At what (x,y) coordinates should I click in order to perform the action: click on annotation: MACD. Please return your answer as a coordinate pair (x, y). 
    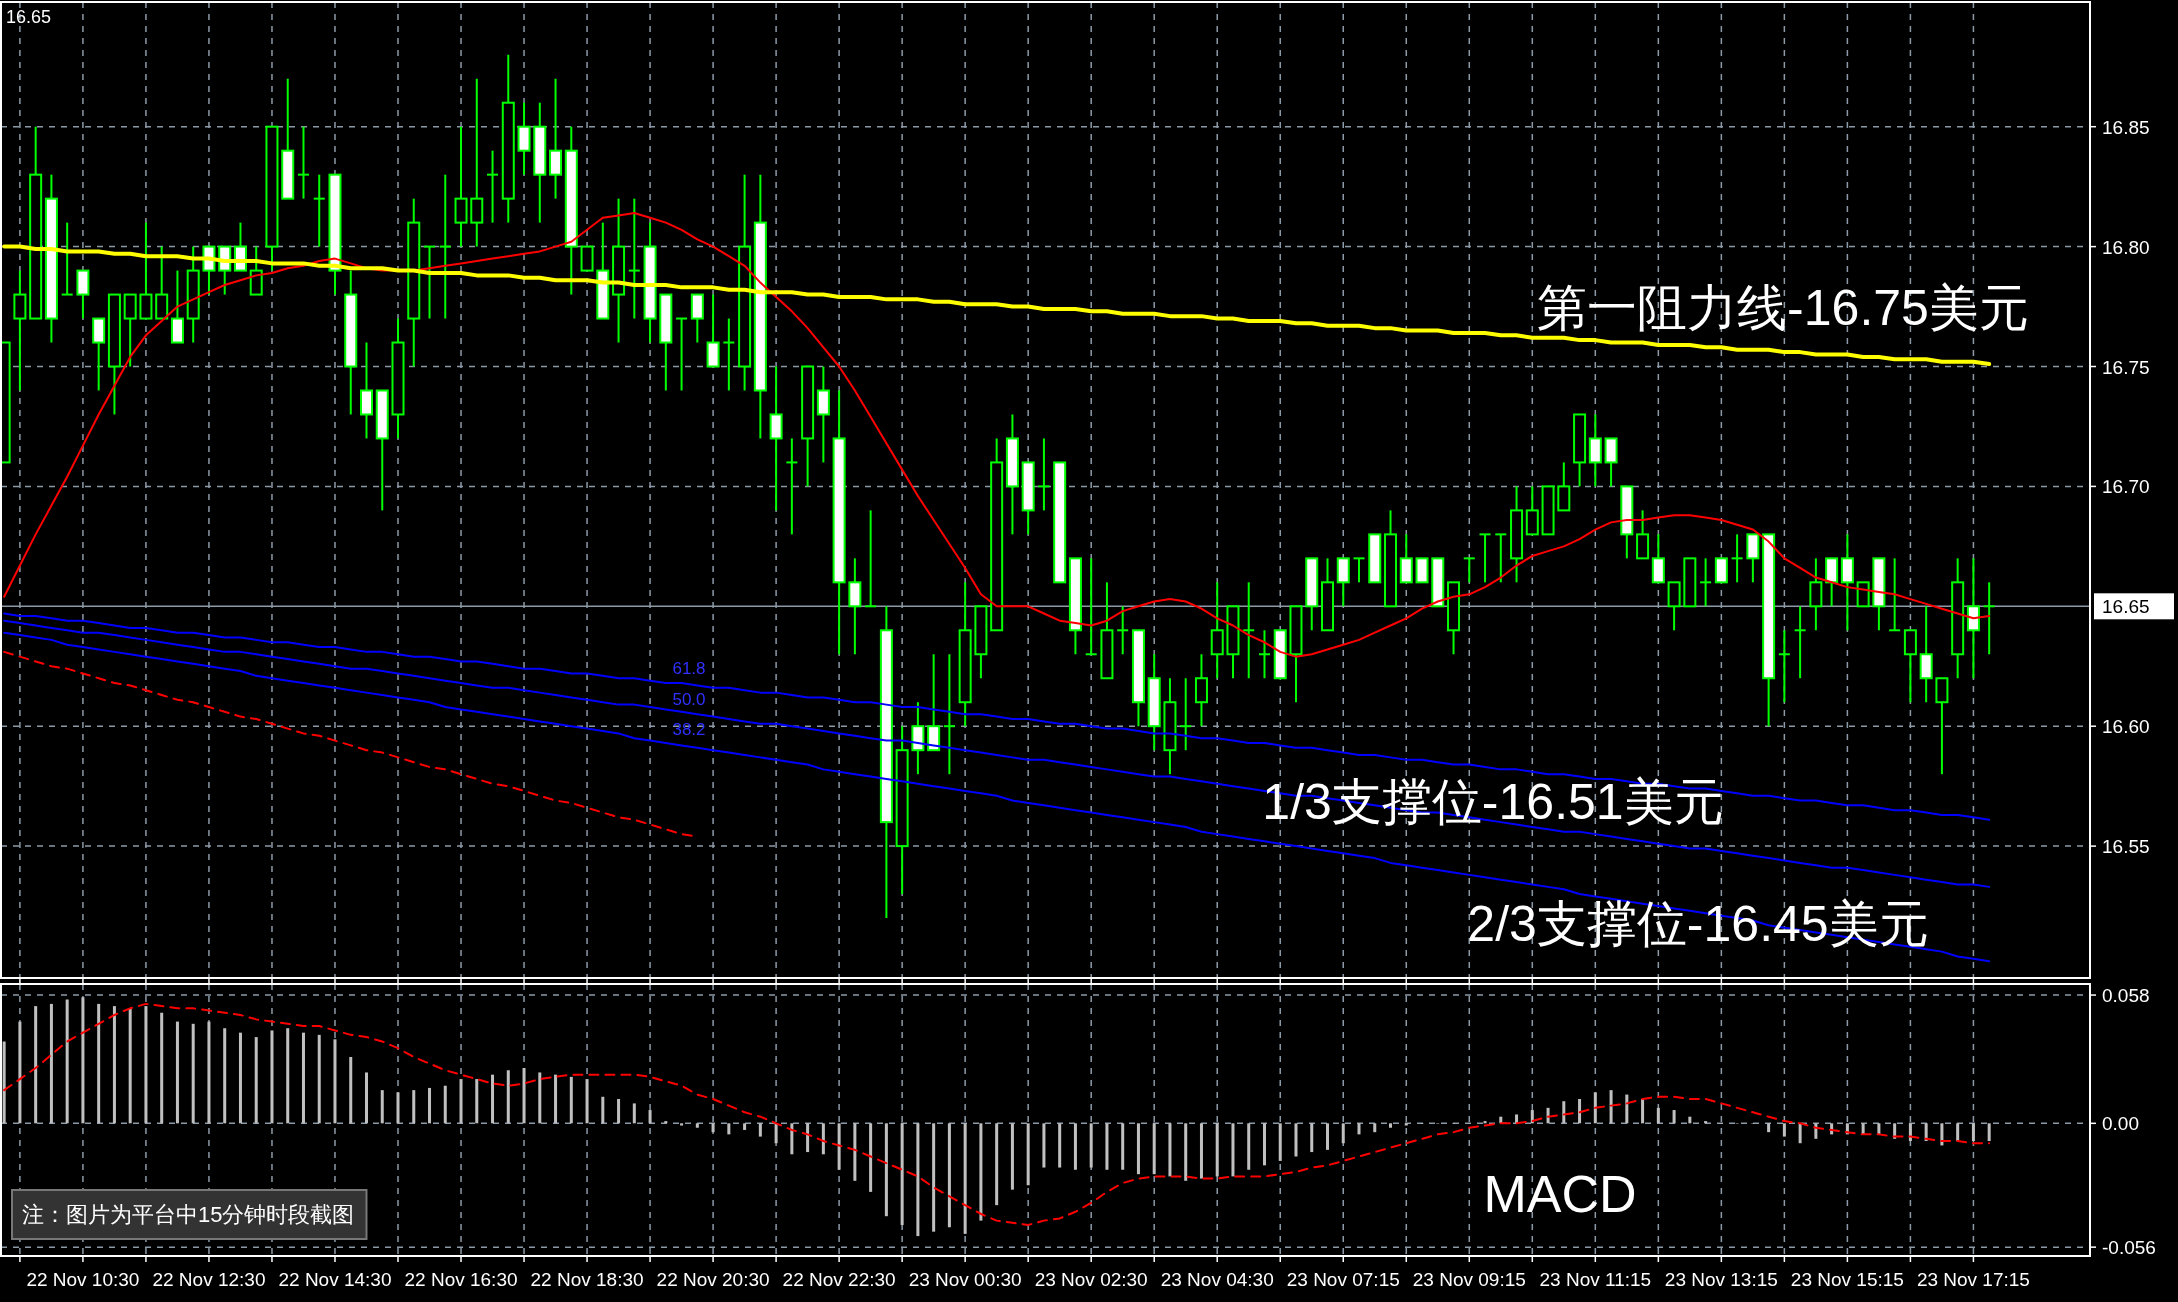
    Looking at the image, I should click on (1560, 1193).